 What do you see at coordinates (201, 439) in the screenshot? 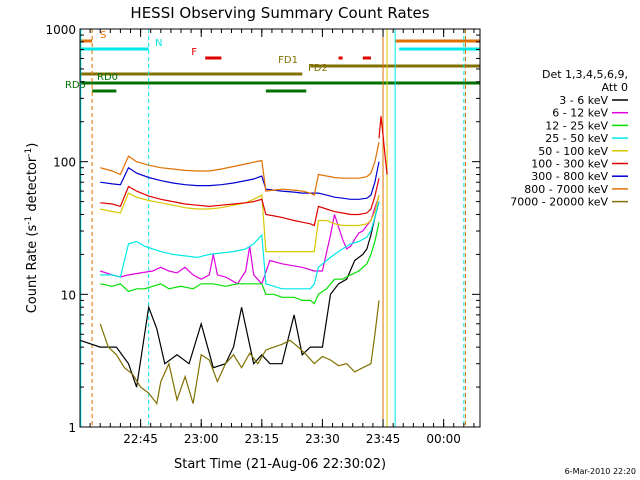
I see `x-tick-label: 23:00` at bounding box center [201, 439].